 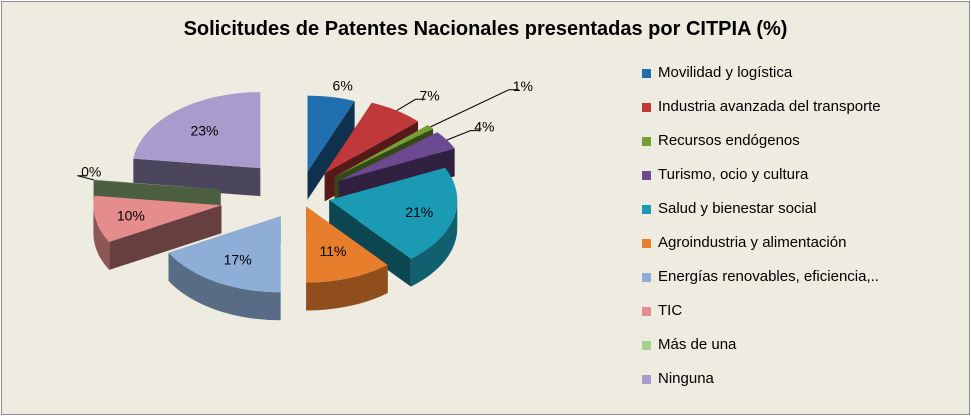 I want to click on legend-item: Energías renovables, eficiencia,.., so click(x=800, y=285).